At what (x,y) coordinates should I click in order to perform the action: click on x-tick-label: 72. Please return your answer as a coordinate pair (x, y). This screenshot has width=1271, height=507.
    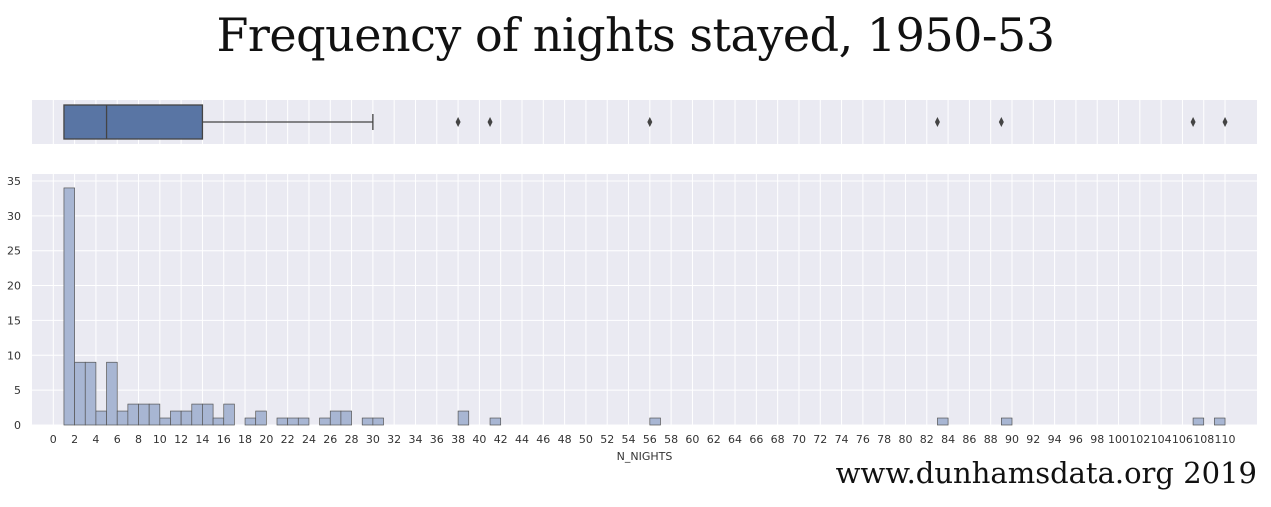
    Looking at the image, I should click on (820, 439).